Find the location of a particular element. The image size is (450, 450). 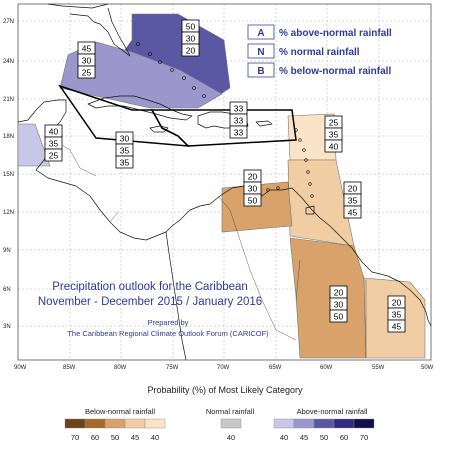

lat-label: 15N is located at coordinates (8, 175).